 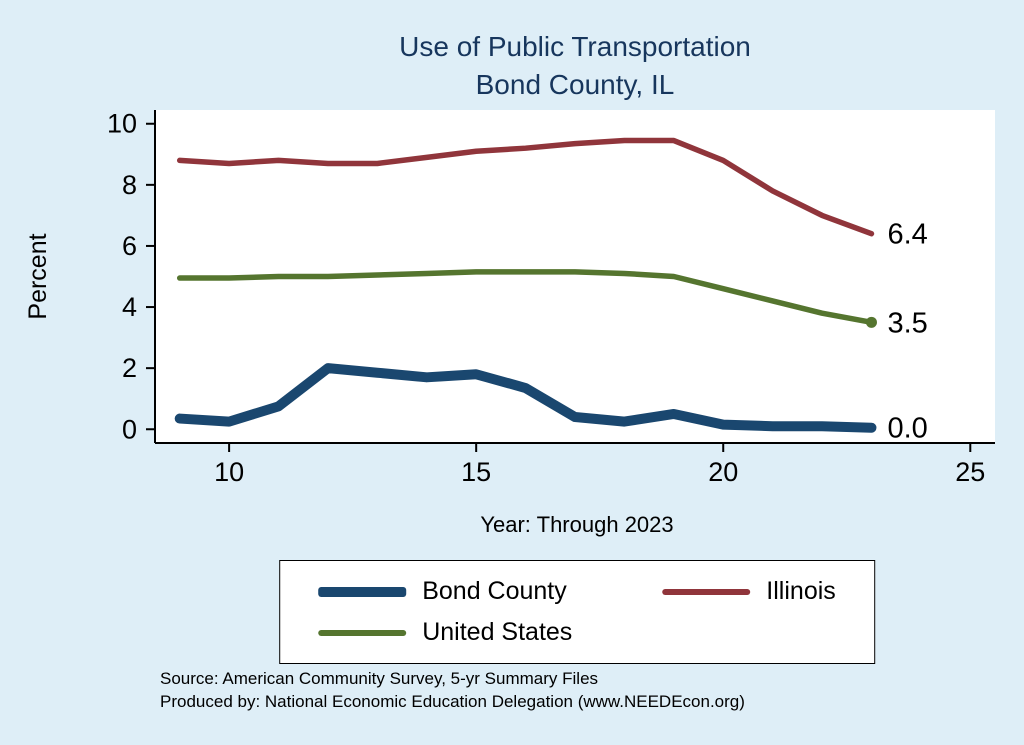 I want to click on series-line-illinois, so click(x=525, y=187).